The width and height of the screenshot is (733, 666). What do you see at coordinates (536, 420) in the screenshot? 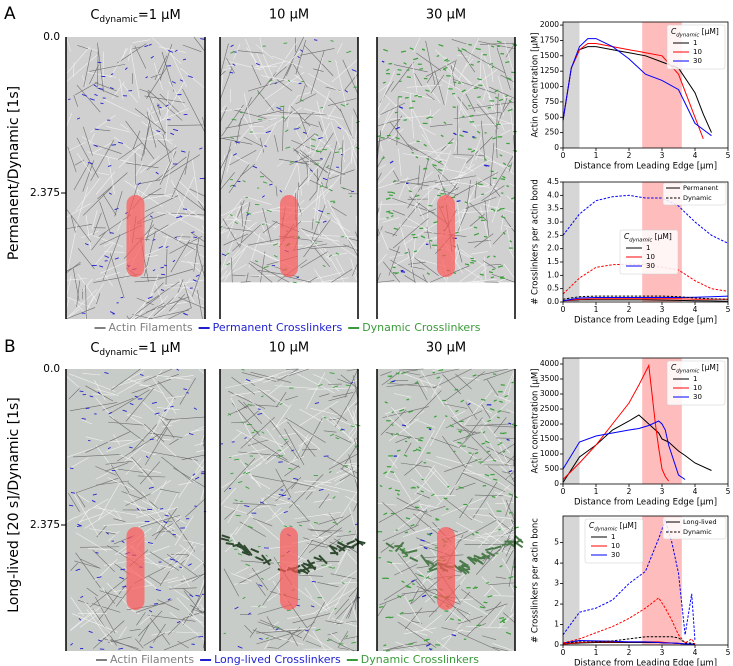
I see `y-axis-label: Actin concentration [μM]` at bounding box center [536, 420].